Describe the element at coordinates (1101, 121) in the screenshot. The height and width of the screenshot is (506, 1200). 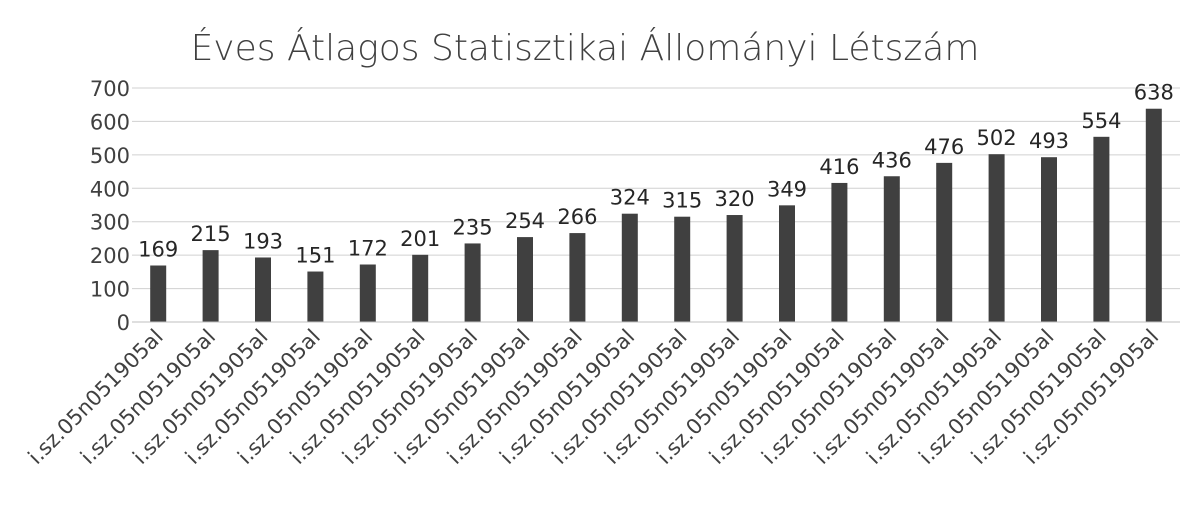
I see `data-label: 554` at that location.